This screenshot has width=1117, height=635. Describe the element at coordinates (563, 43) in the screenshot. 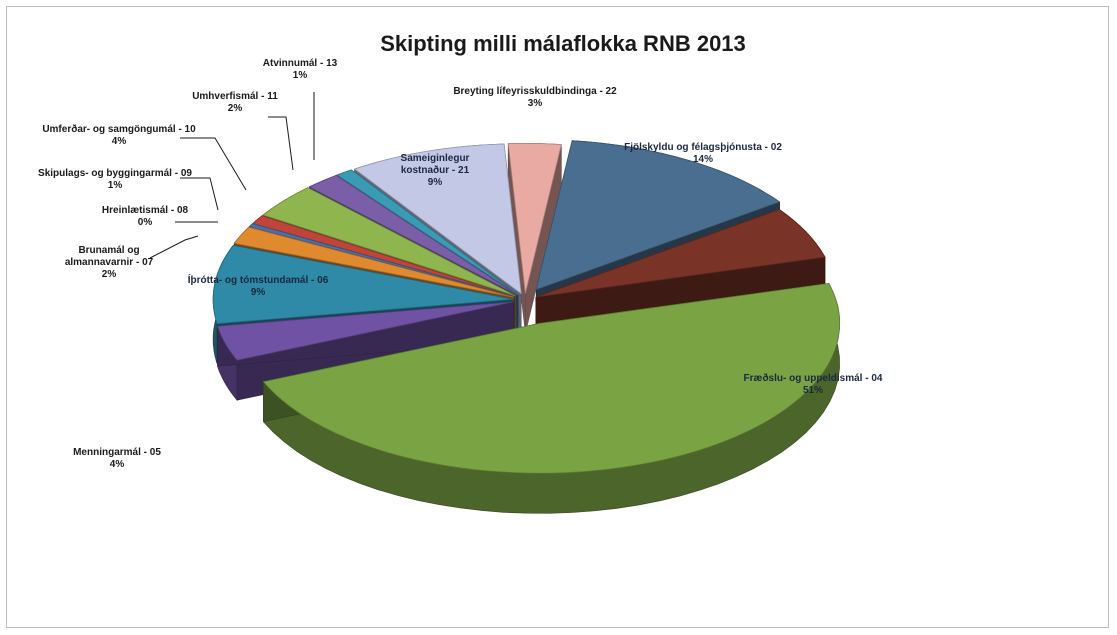

I see `chart-title: Skipting milli málaflokka RNB 2013` at that location.